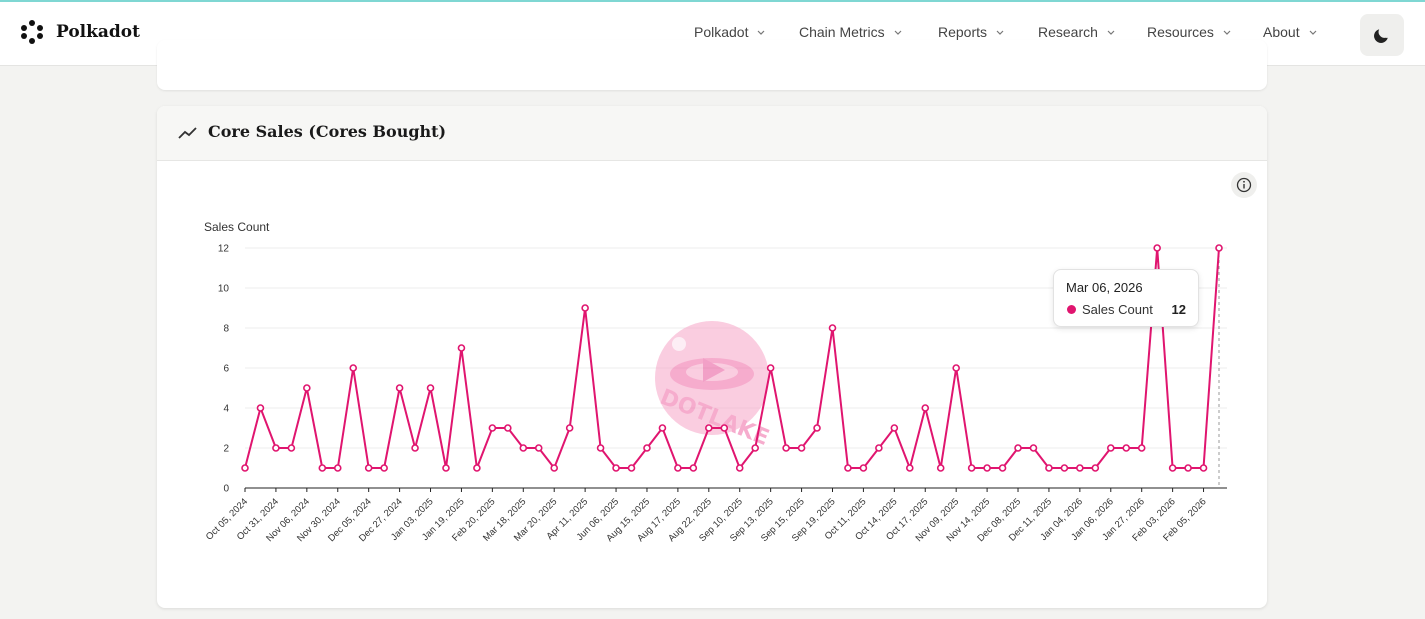 The height and width of the screenshot is (619, 1425). What do you see at coordinates (226, 369) in the screenshot?
I see `y-tick-label: 6` at bounding box center [226, 369].